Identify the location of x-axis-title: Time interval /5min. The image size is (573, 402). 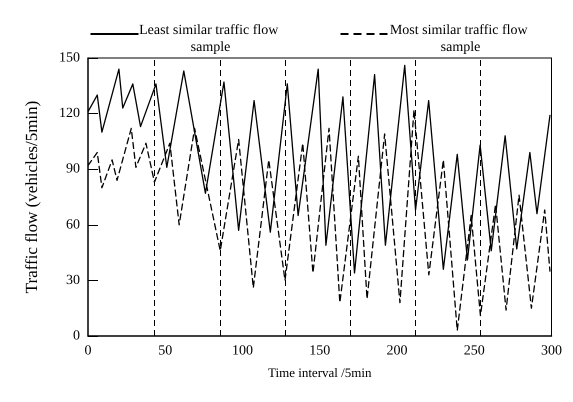
(320, 372).